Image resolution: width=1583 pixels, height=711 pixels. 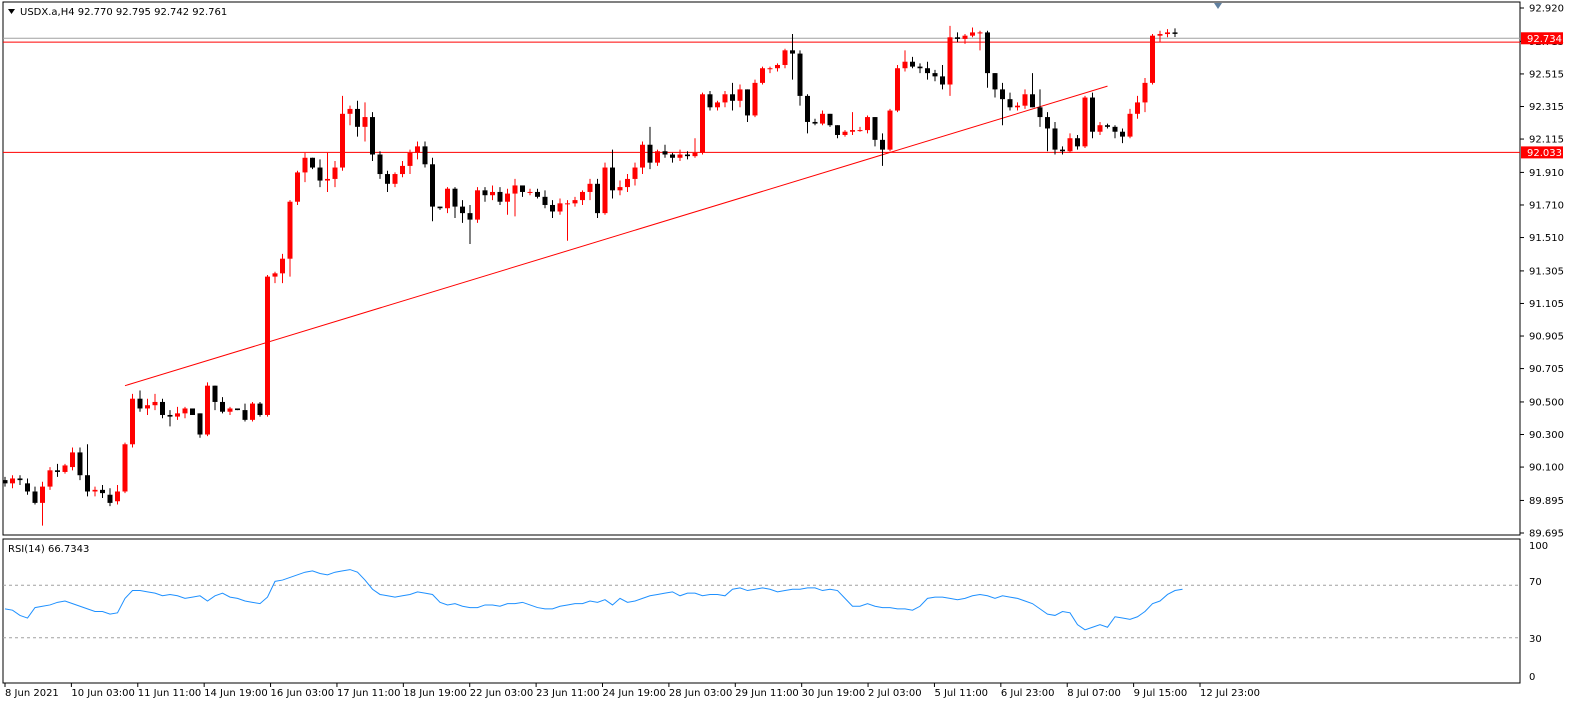 What do you see at coordinates (1546, 369) in the screenshot?
I see `price-axis-label: 90.705` at bounding box center [1546, 369].